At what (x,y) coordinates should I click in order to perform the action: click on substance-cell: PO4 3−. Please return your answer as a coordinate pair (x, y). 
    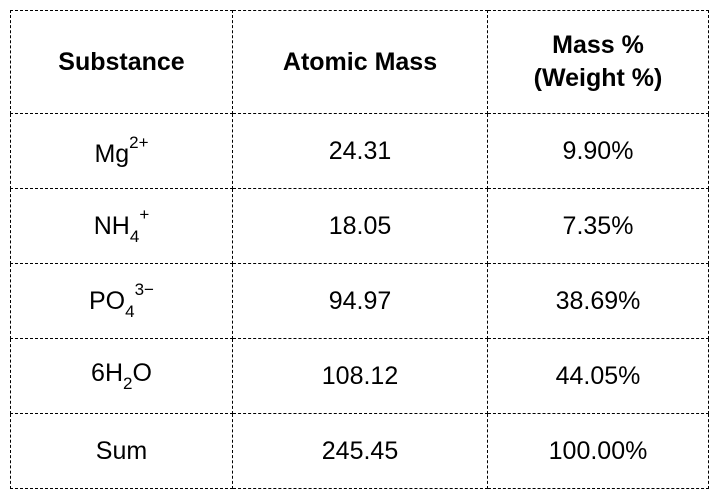
    Looking at the image, I should click on (121, 301).